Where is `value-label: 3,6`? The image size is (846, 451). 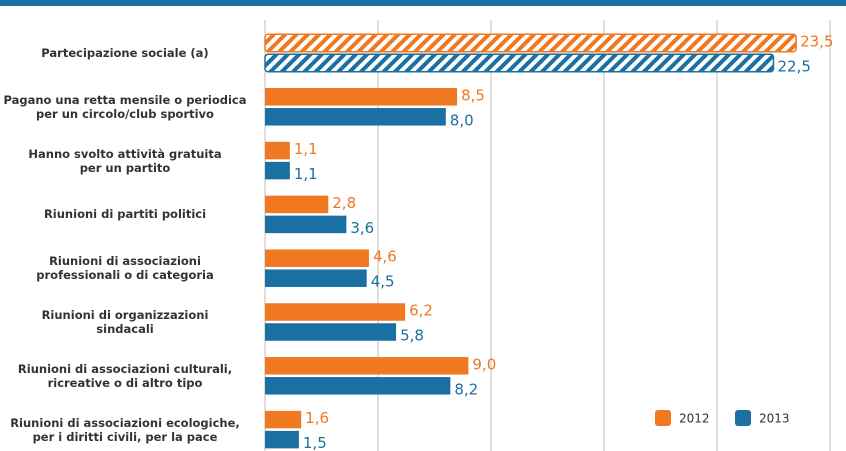 value-label: 3,6 is located at coordinates (362, 228).